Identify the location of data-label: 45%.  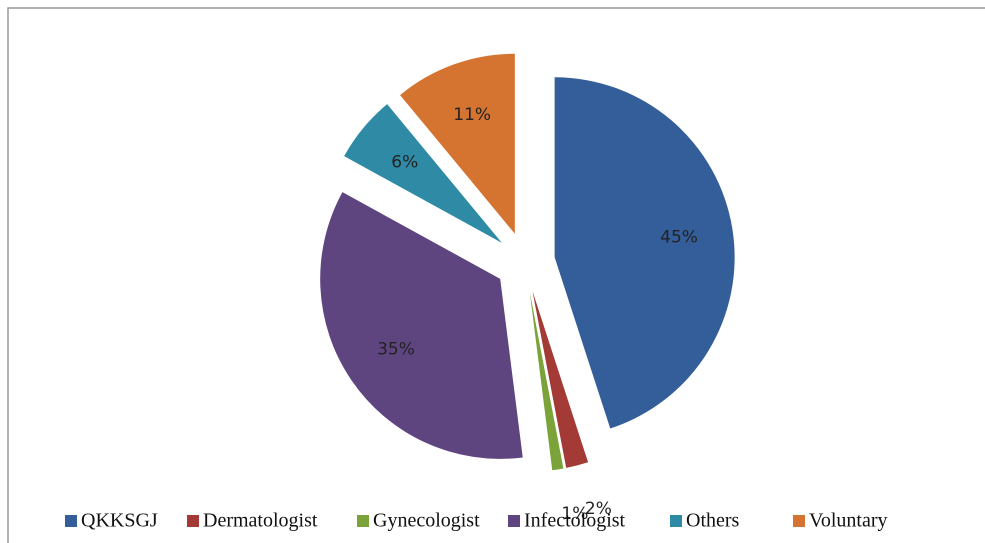
(679, 238).